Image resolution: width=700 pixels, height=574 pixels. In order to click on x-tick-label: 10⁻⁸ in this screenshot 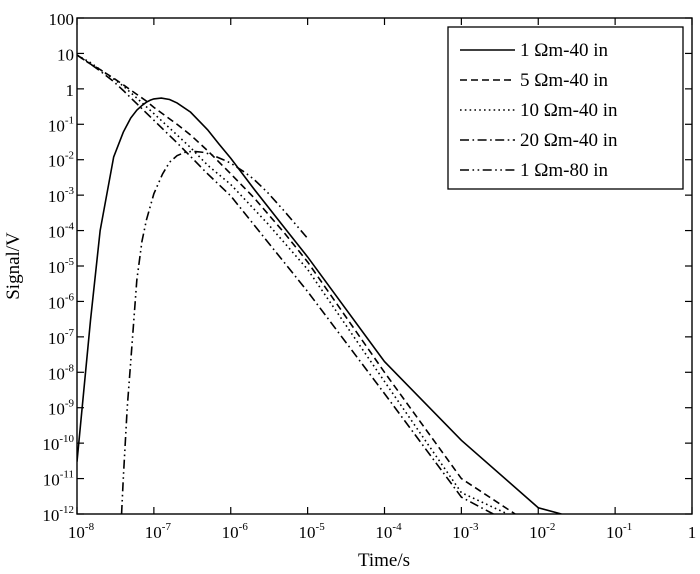, I will do `click(81, 531)`.